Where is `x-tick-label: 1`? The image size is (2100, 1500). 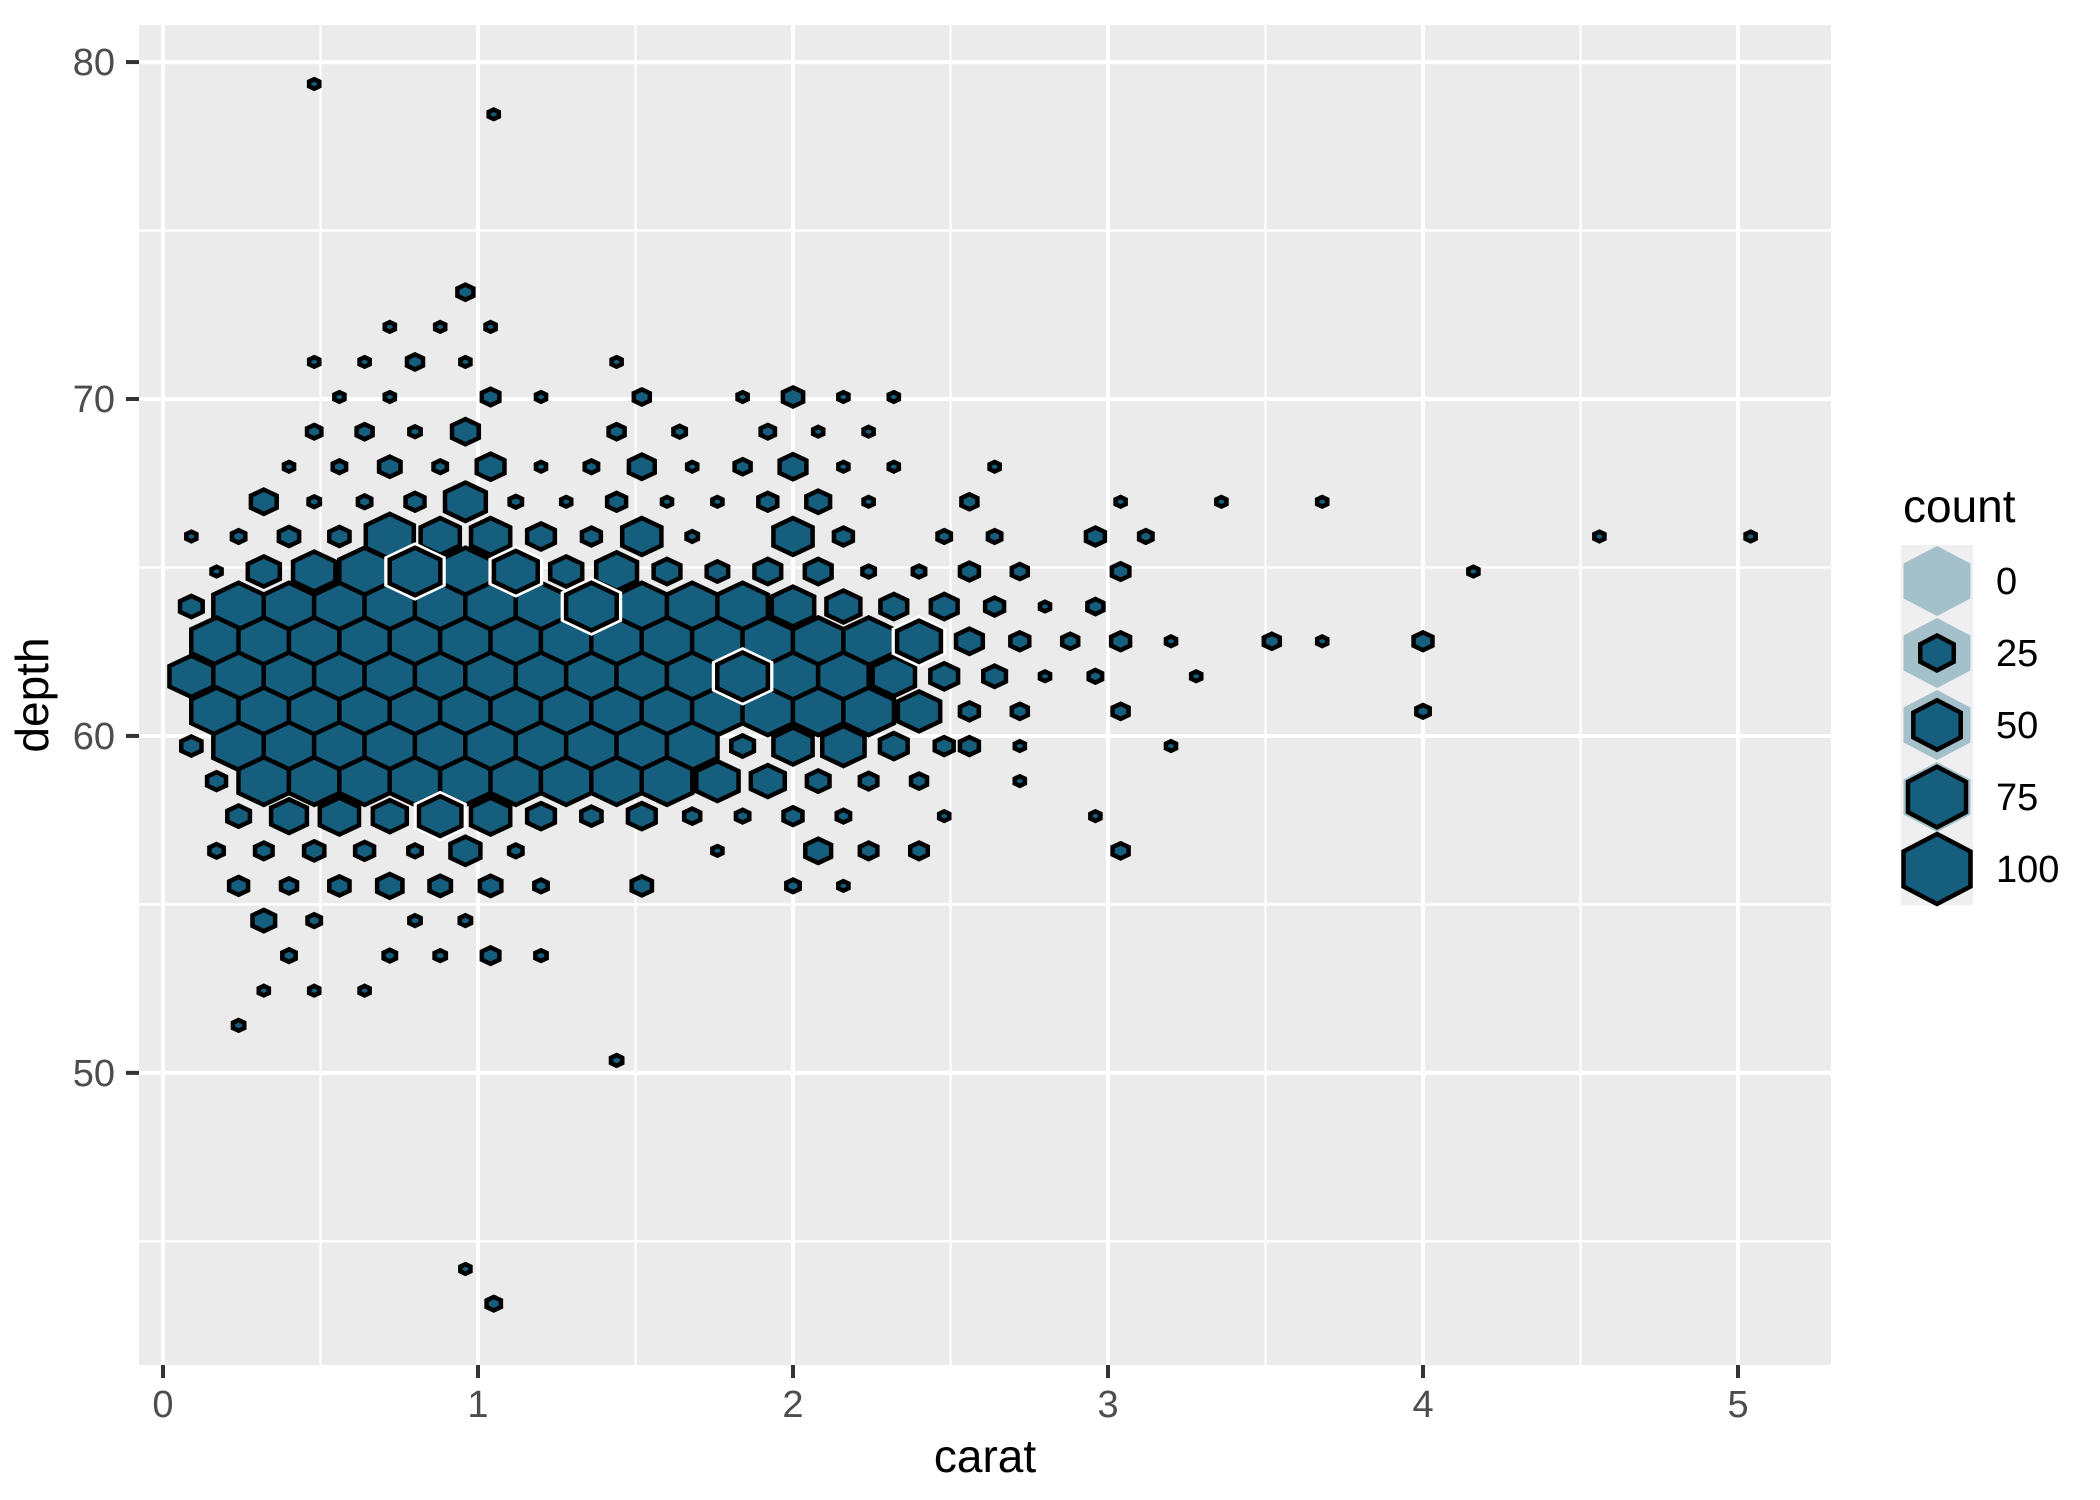 x-tick-label: 1 is located at coordinates (477, 1405).